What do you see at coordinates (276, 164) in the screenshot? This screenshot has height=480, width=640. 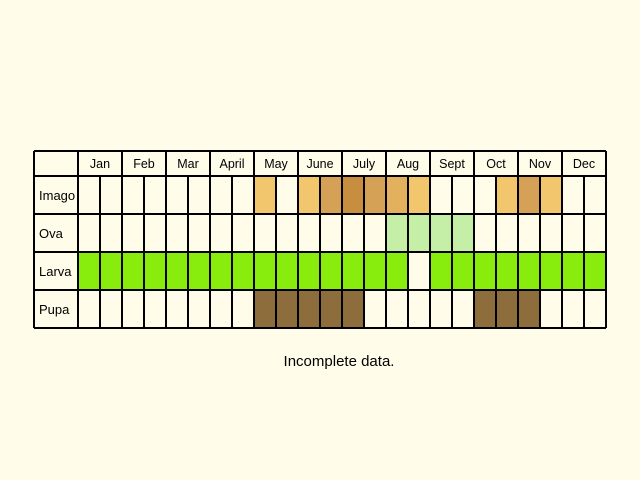 I see `month-header: May` at bounding box center [276, 164].